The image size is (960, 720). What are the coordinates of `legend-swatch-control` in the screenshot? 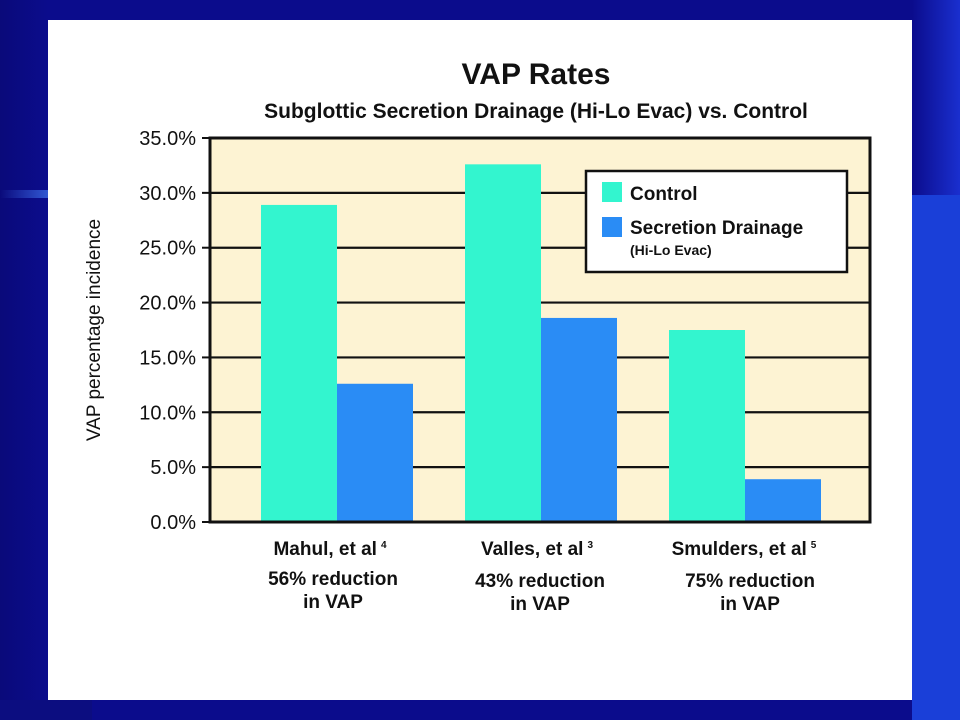 It's located at (612, 192).